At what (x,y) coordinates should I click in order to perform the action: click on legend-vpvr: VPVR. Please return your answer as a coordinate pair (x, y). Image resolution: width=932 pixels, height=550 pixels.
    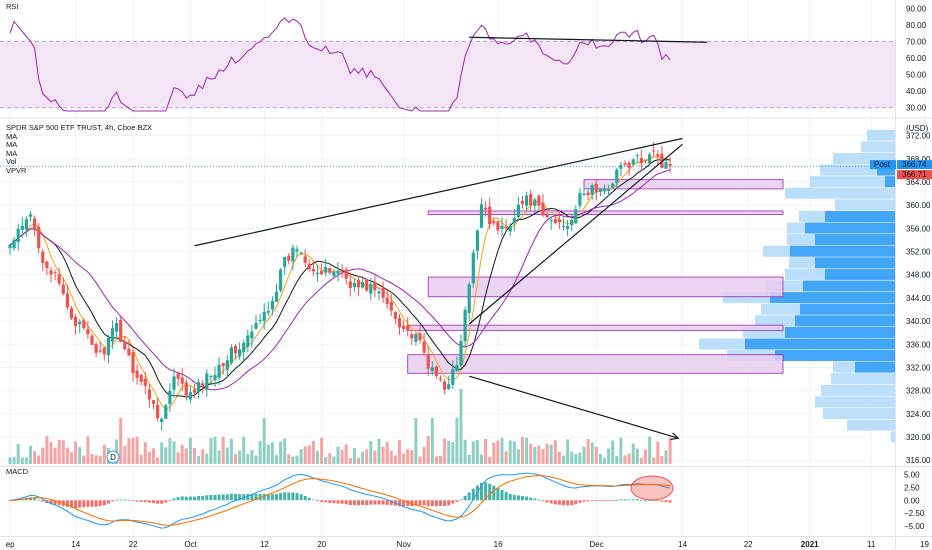
    Looking at the image, I should click on (16, 170).